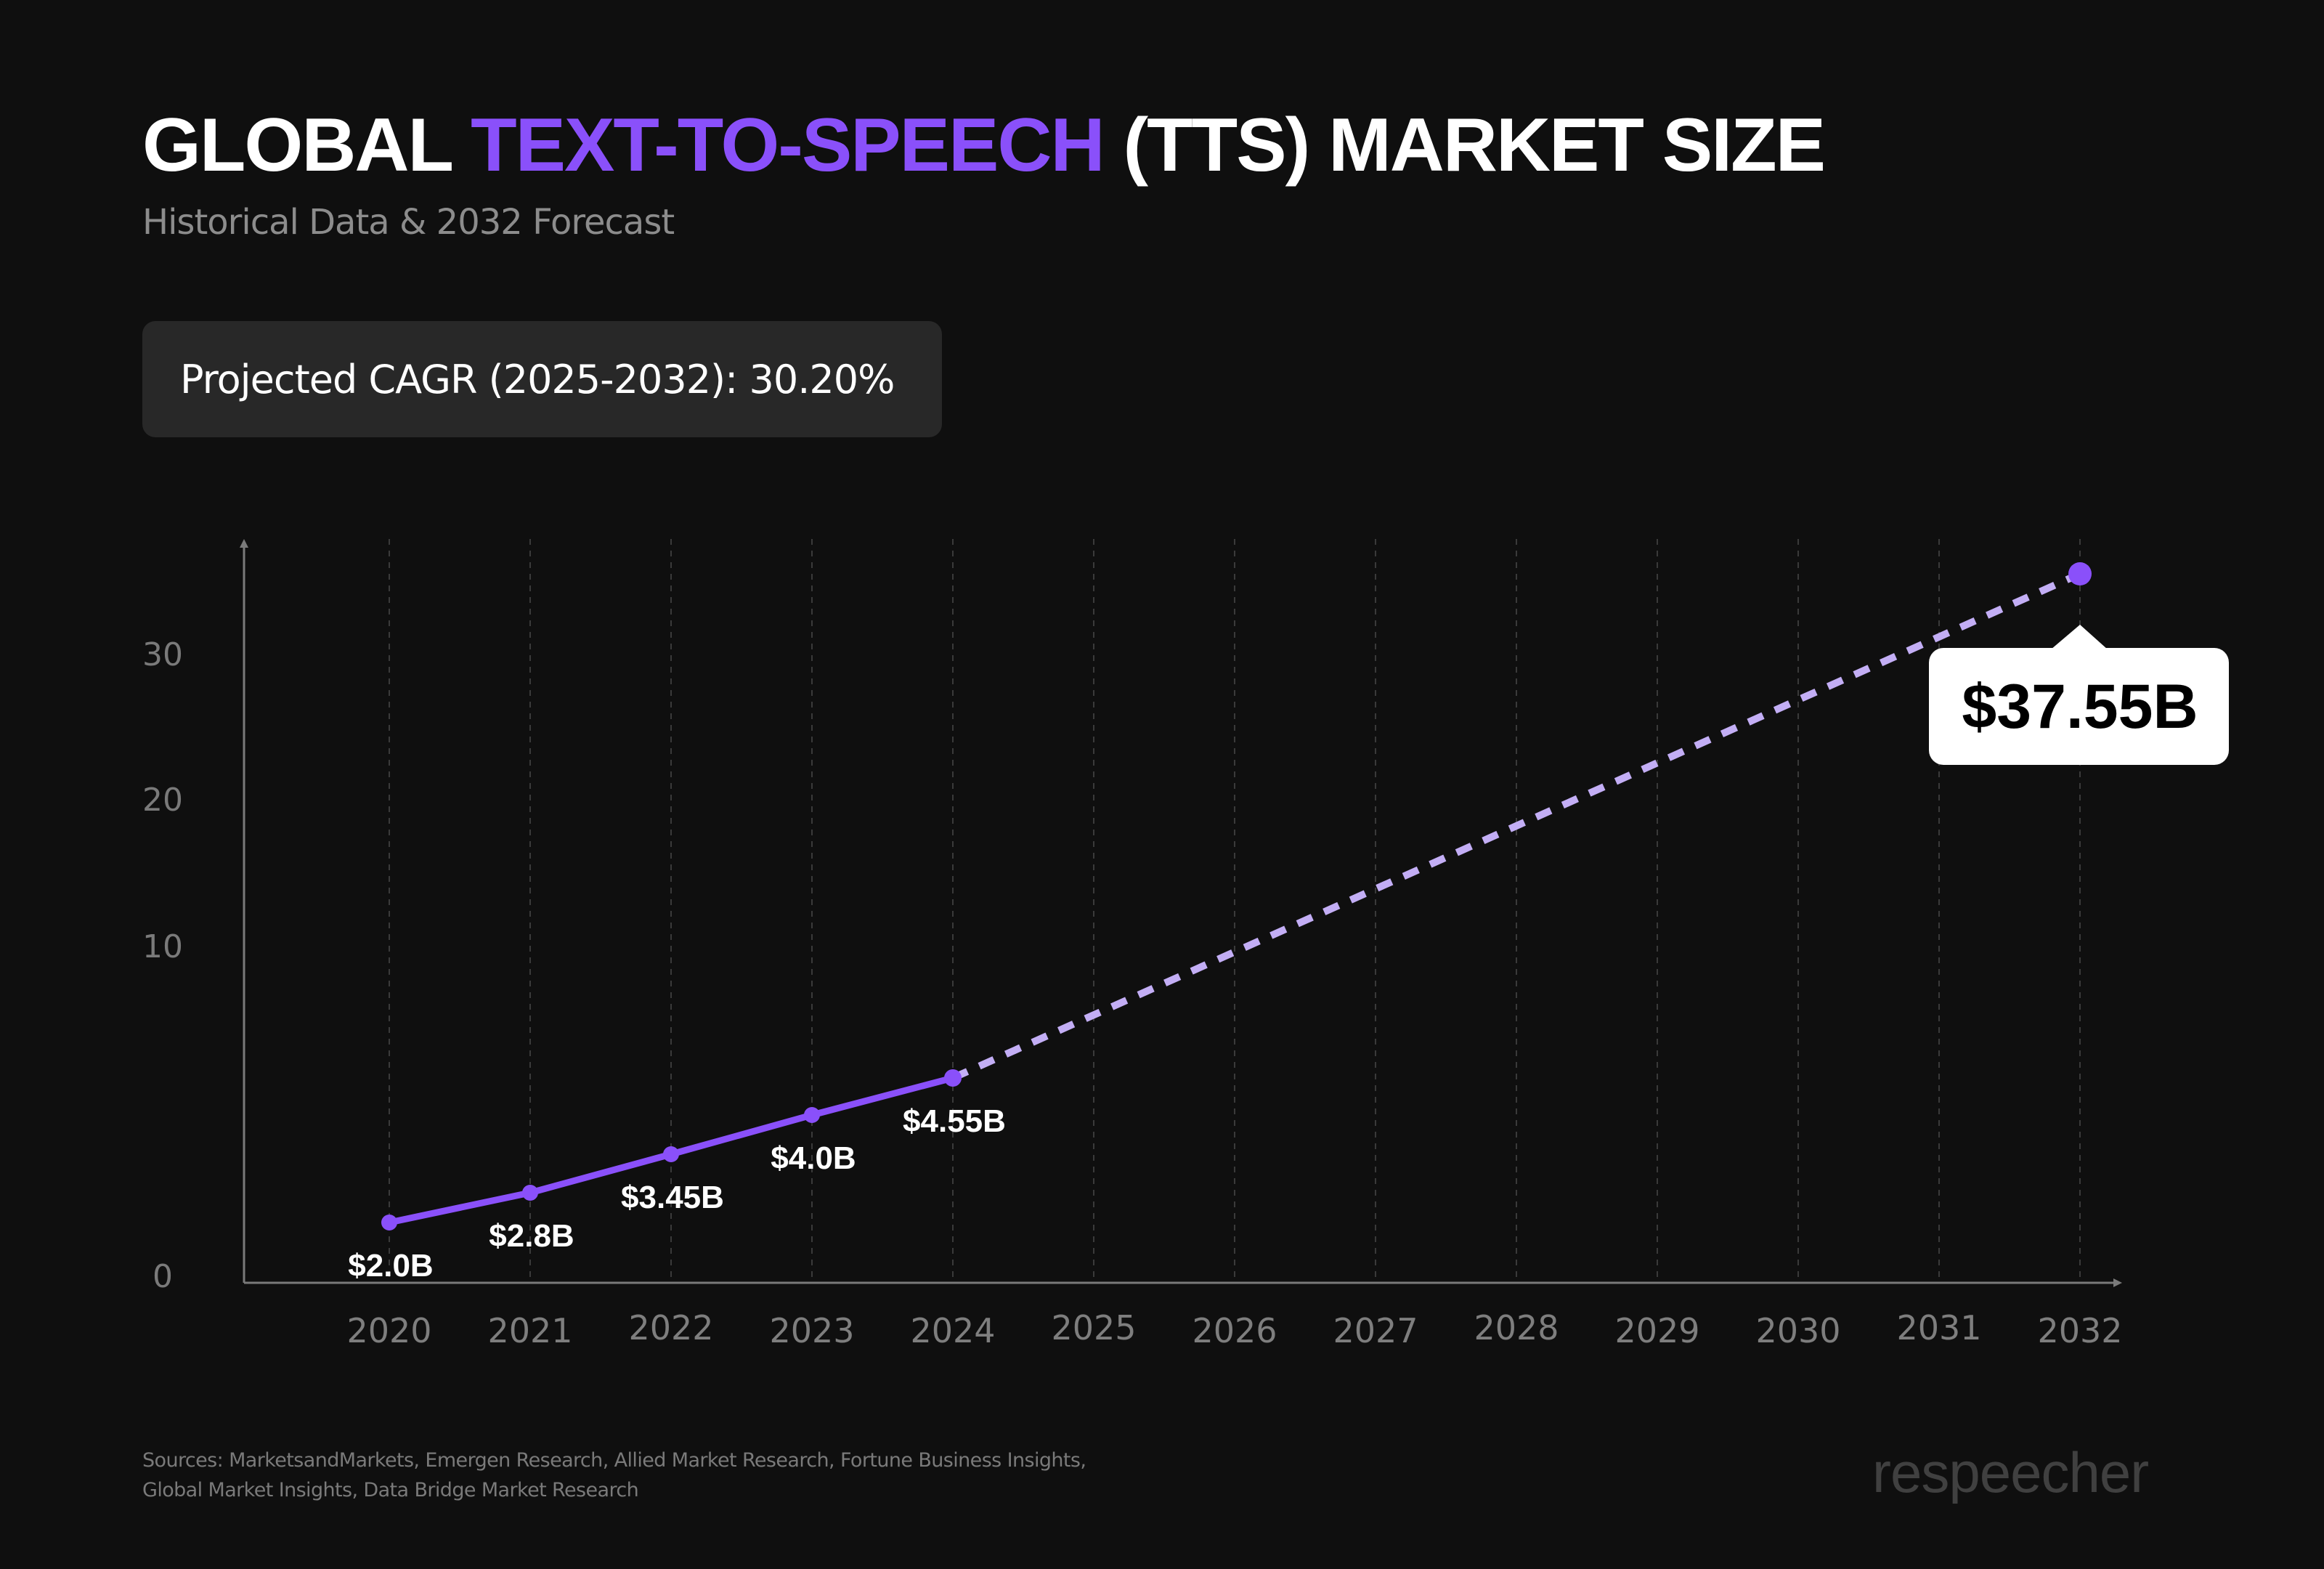 This screenshot has width=2324, height=1569. I want to click on x-axis-arrow-icon, so click(2117, 1282).